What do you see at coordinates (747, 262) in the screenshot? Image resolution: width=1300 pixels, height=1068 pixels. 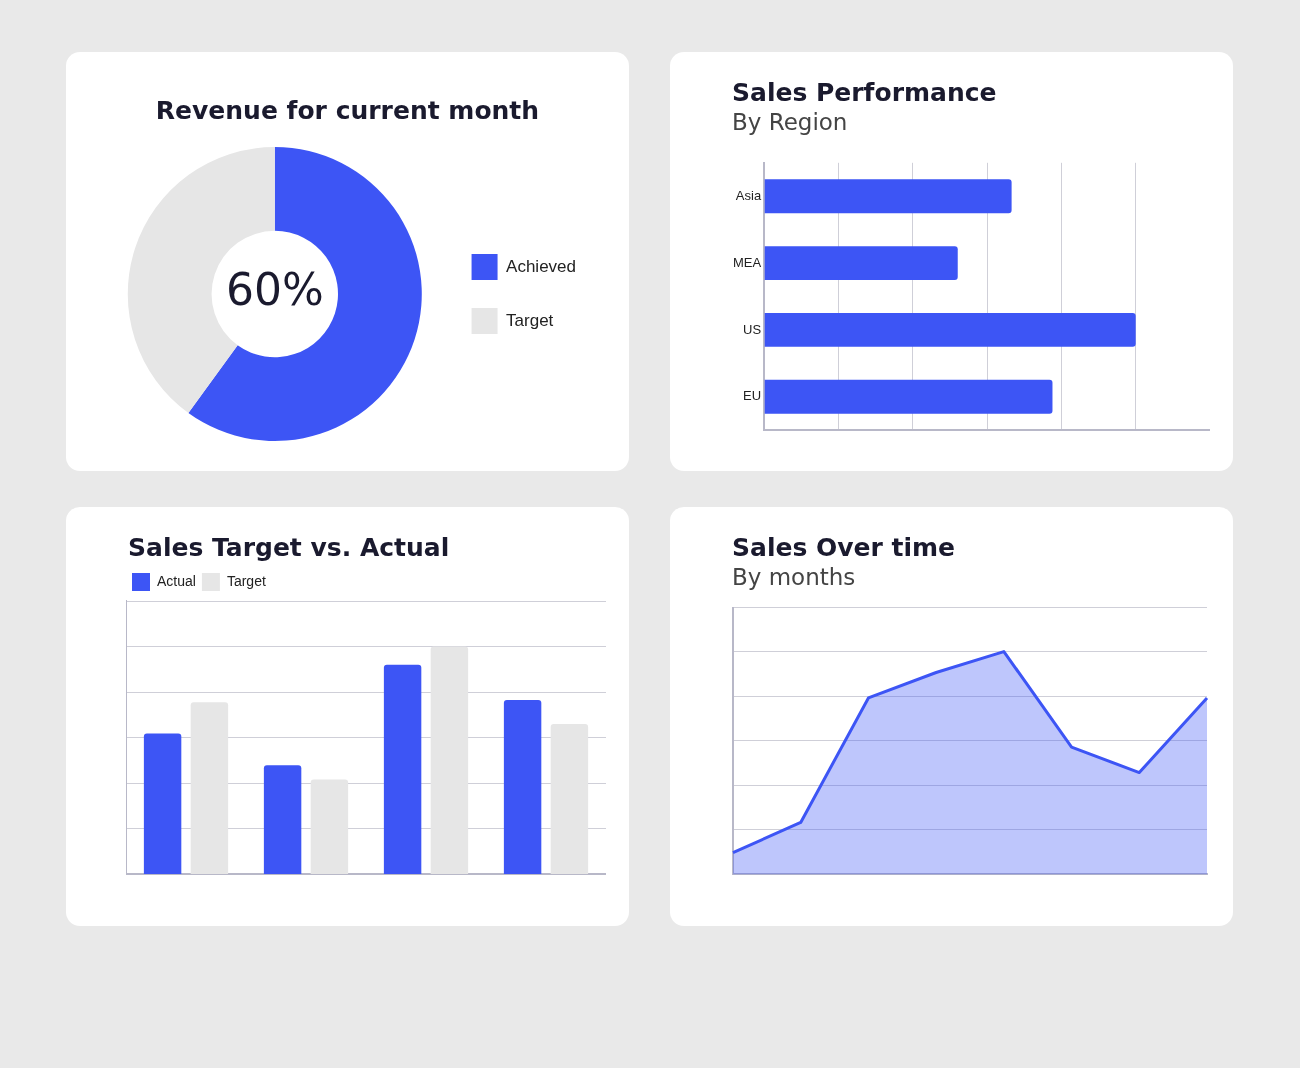 I see `y-tick-label: MEA` at bounding box center [747, 262].